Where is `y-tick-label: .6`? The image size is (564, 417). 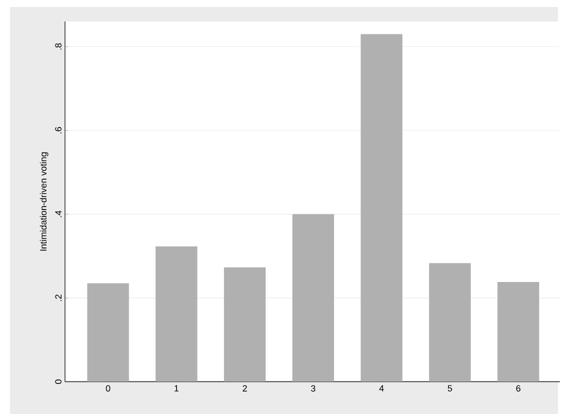
y-tick-label: .6 is located at coordinates (58, 130).